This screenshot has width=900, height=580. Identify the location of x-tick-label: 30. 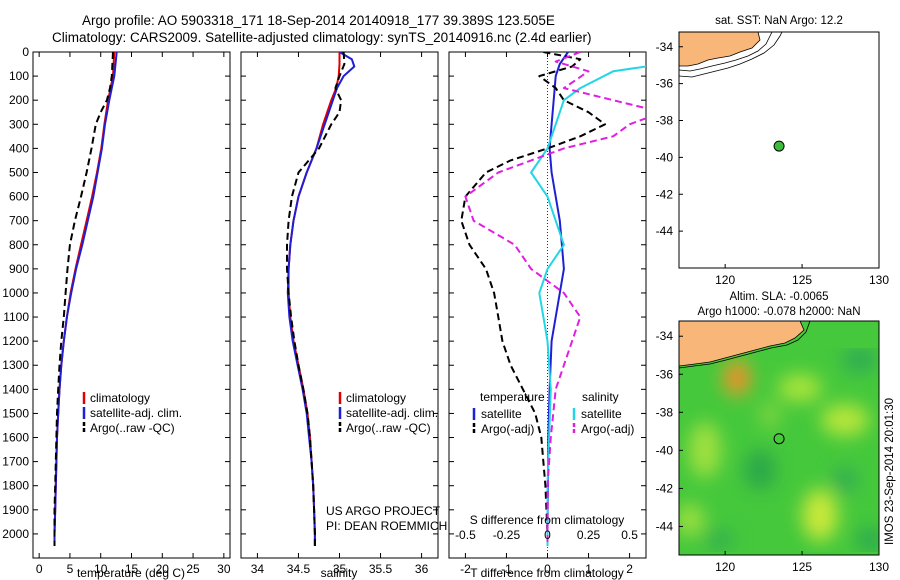
(224, 569).